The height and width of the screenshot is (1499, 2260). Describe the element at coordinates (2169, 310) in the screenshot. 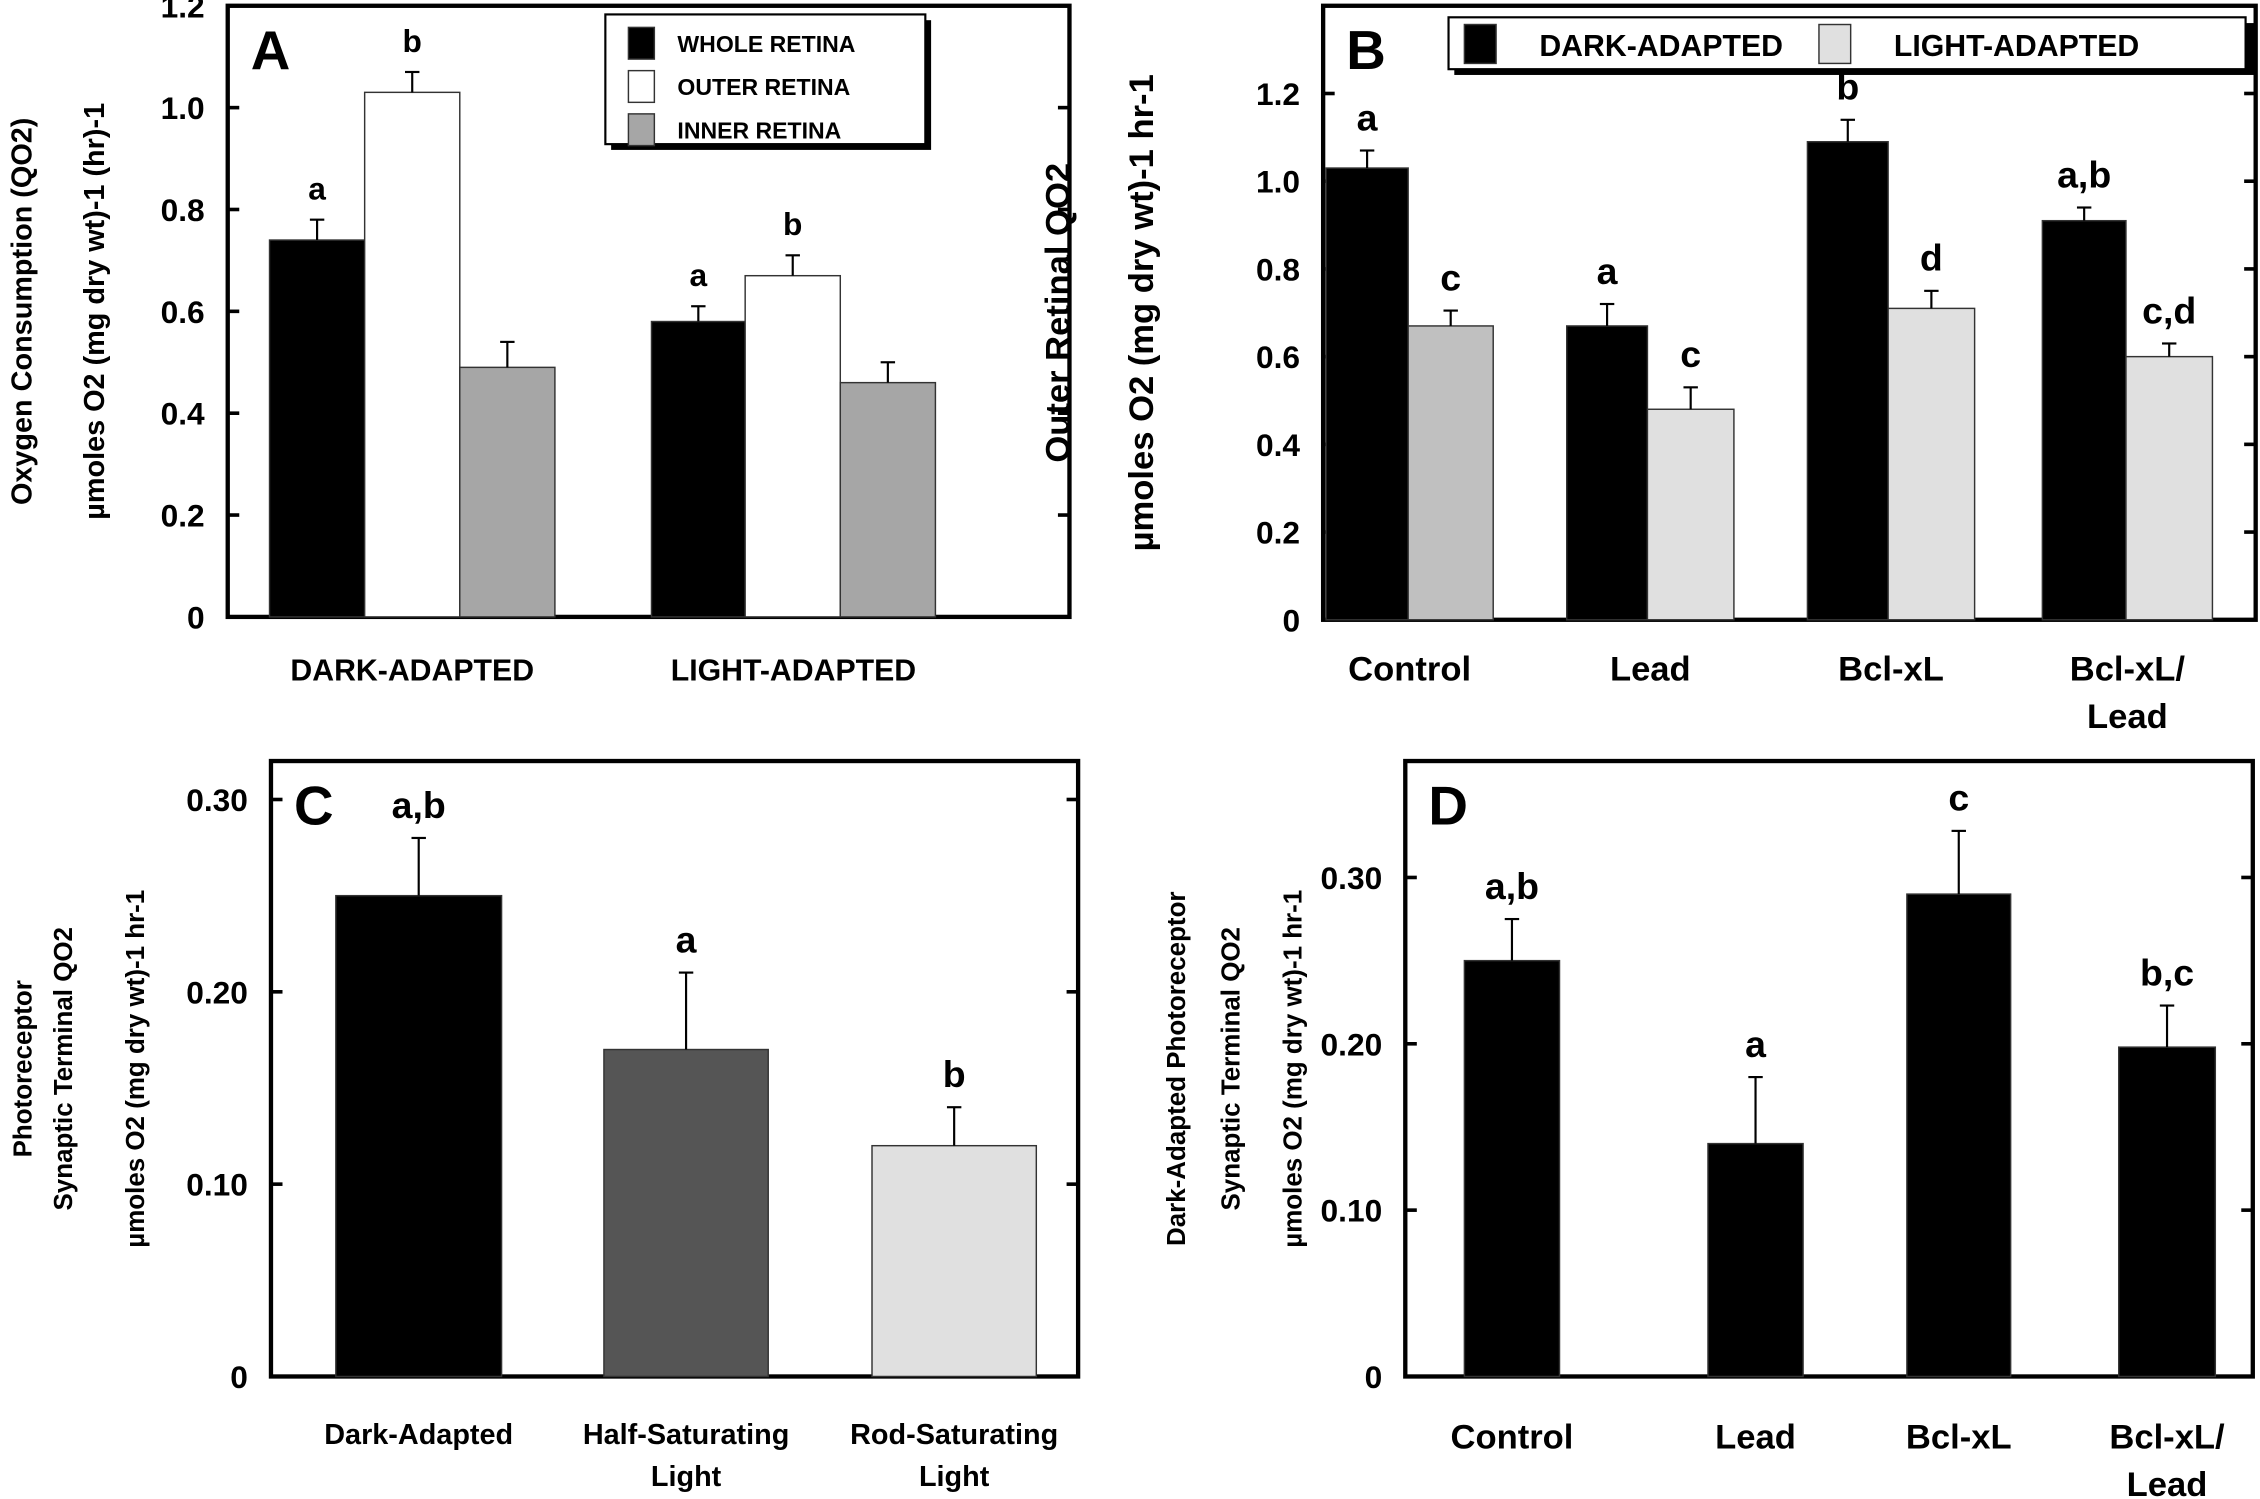

I see `significance-label: c,d` at that location.